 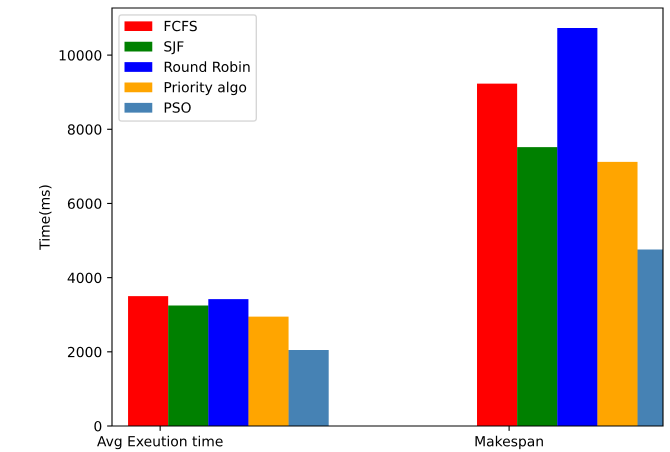 What do you see at coordinates (180, 26) in the screenshot?
I see `legend-label: FCFS` at bounding box center [180, 26].